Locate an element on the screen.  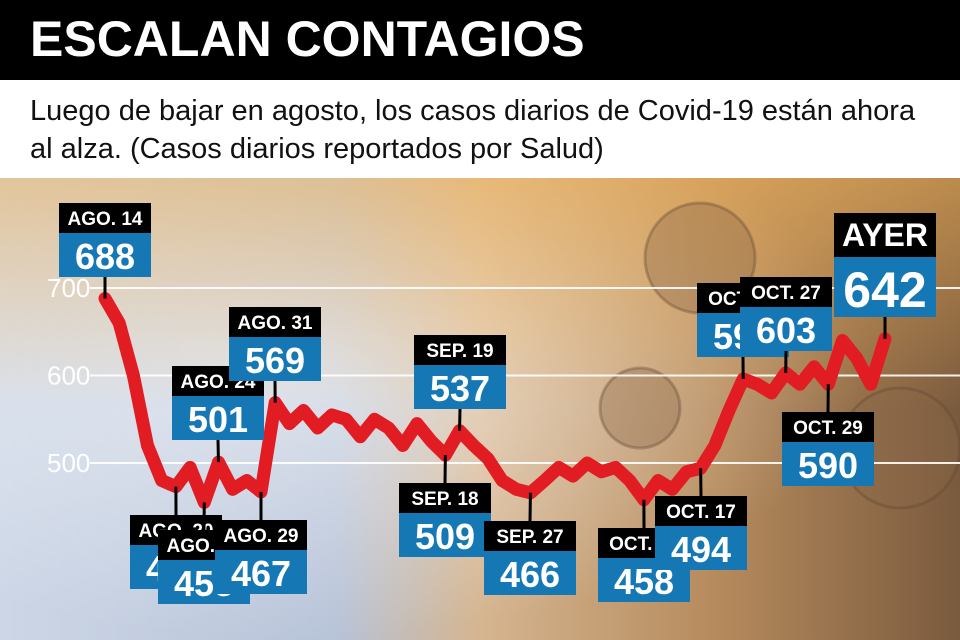
callout-oct-29: OCT. 29 590 is located at coordinates (828, 435).